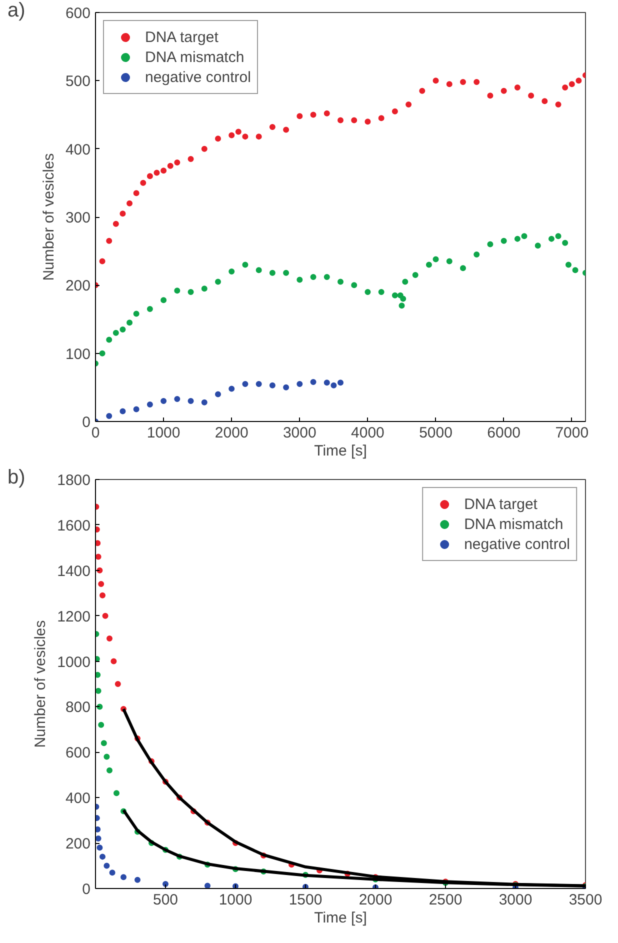 The image size is (618, 943). I want to click on x-tick-label: 500, so click(165, 900).